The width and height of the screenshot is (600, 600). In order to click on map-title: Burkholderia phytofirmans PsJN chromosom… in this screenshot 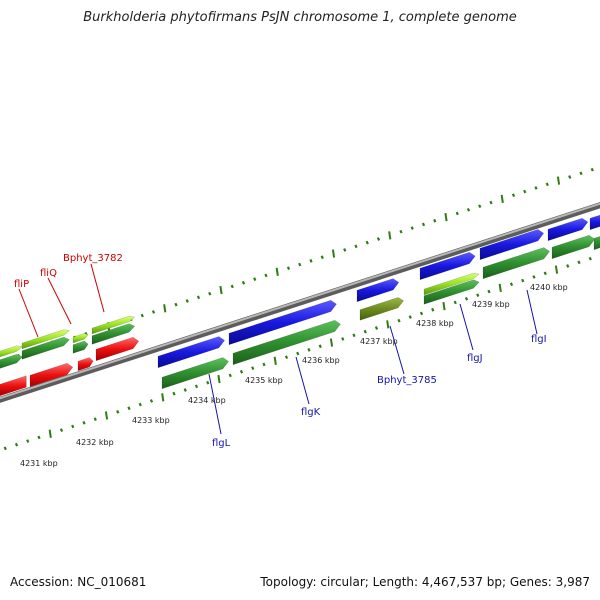, I will do `click(300, 17)`.